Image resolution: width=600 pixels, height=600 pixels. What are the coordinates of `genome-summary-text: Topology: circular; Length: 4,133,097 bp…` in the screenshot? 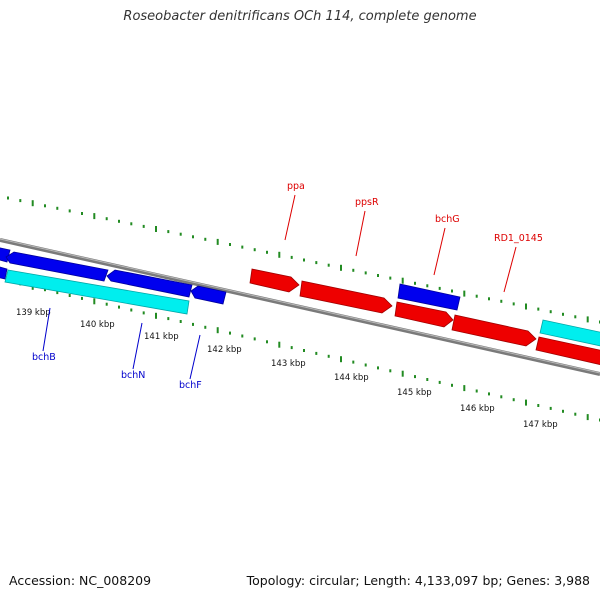 It's located at (418, 580).